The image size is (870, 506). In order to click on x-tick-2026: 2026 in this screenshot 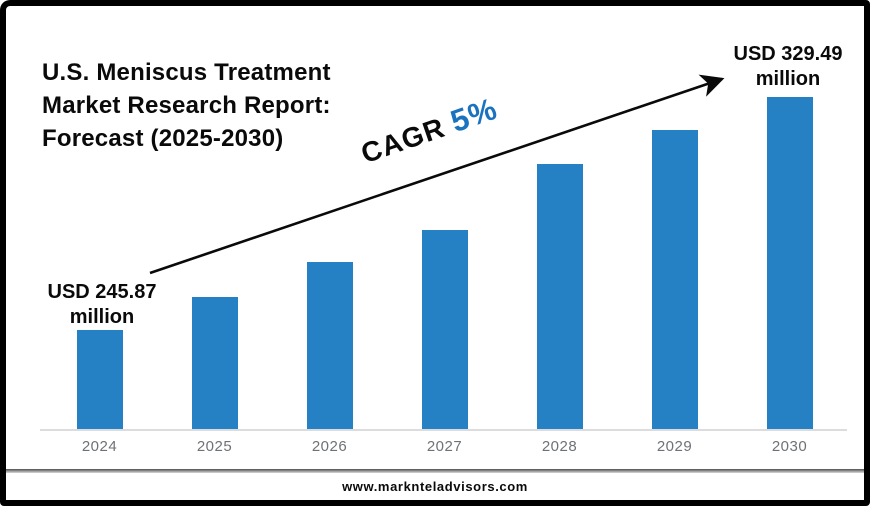, I will do `click(329, 446)`.